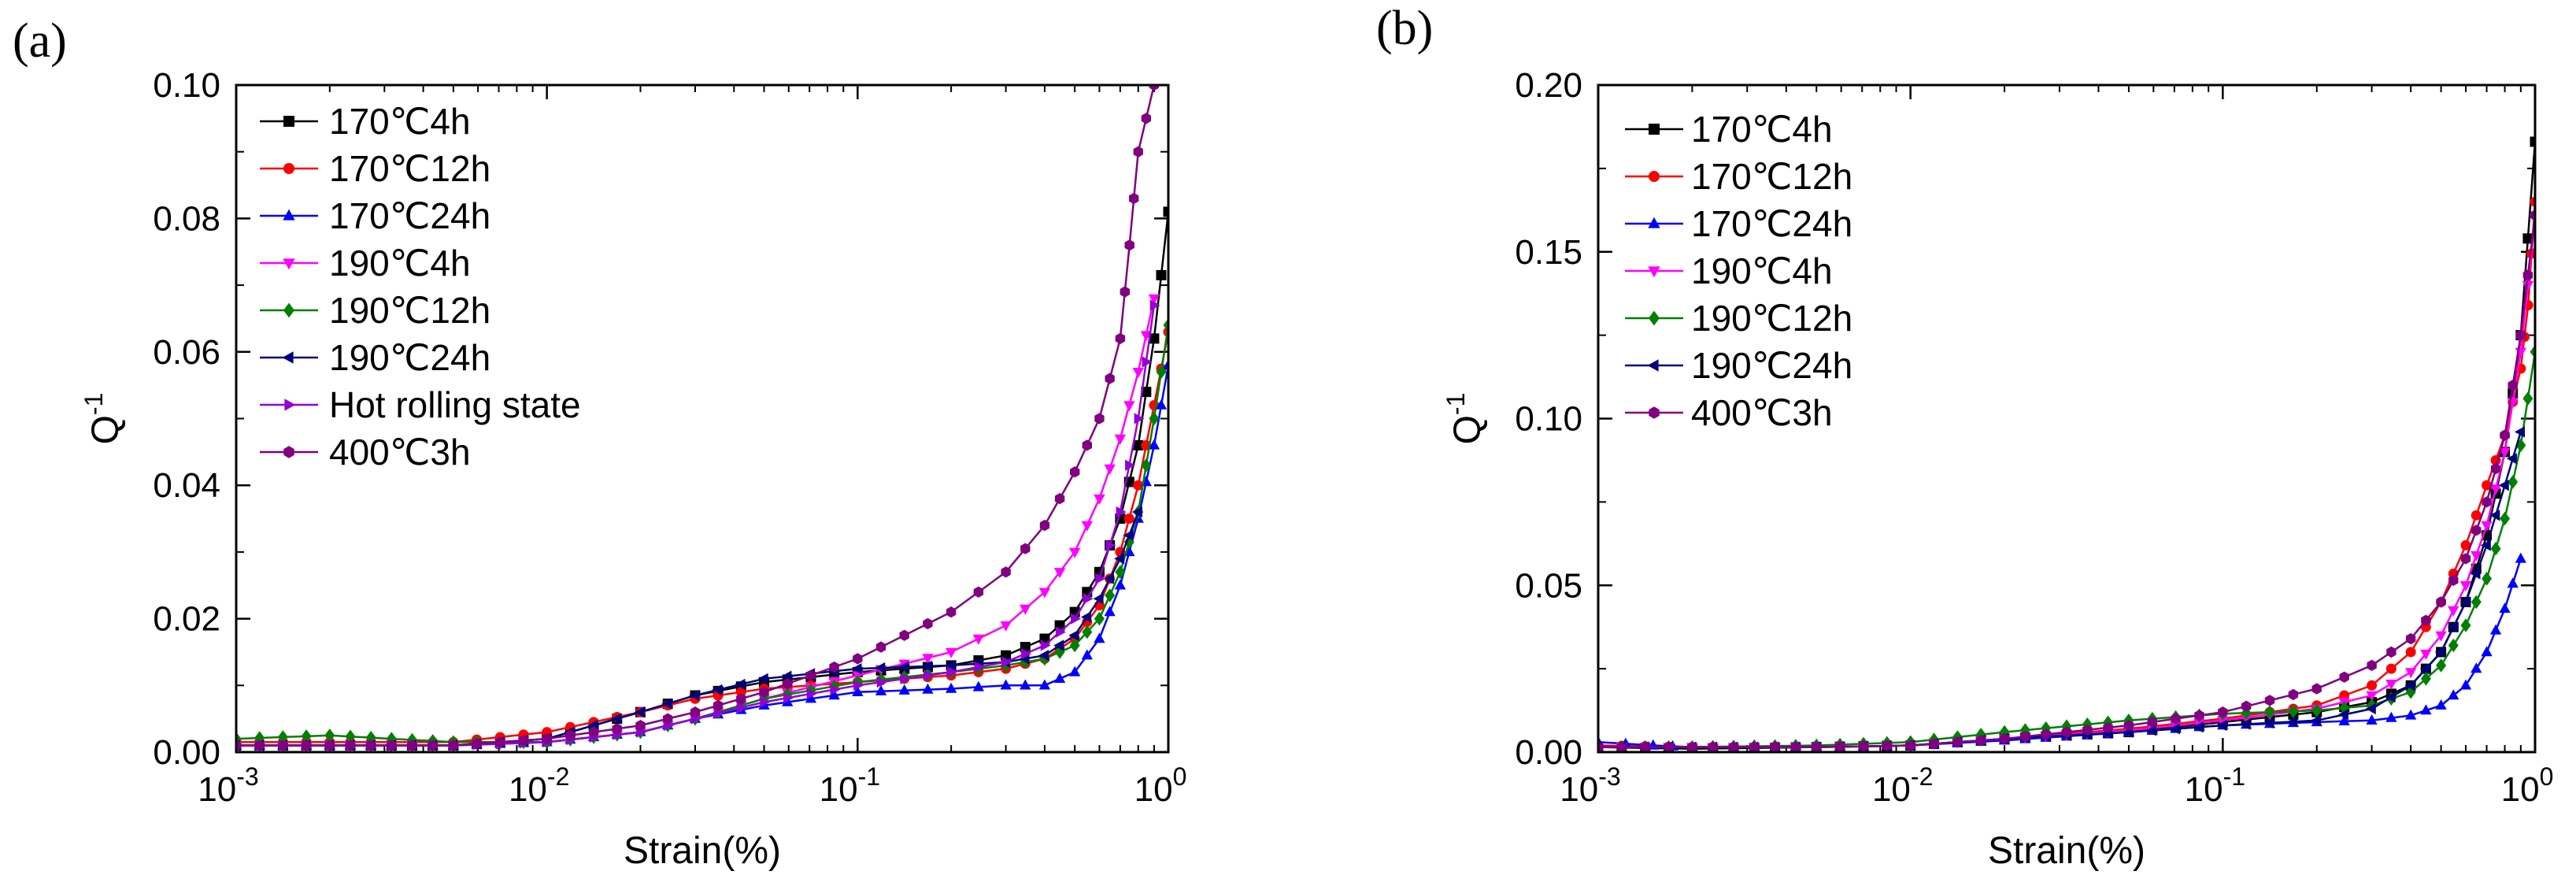 The width and height of the screenshot is (2576, 886). What do you see at coordinates (1771, 223) in the screenshot?
I see `legend-label: 170℃24h` at bounding box center [1771, 223].